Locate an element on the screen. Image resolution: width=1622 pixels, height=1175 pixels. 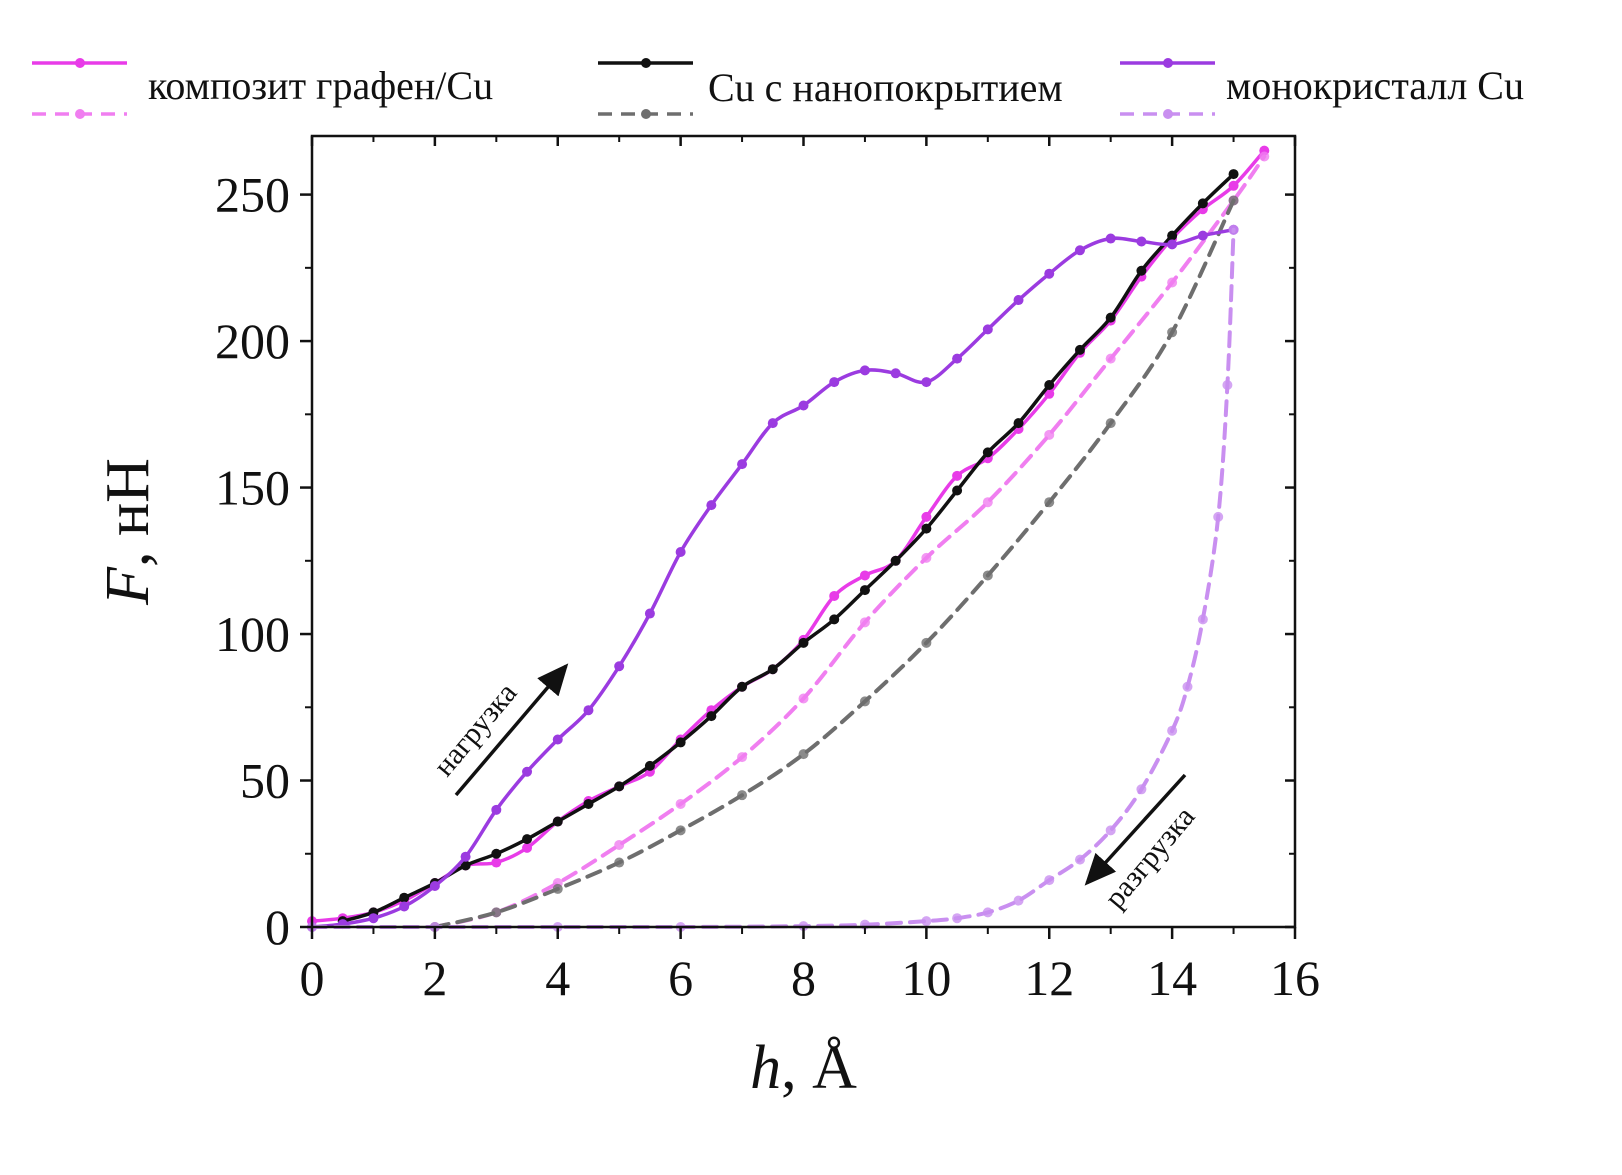
unloading-label: разгрузка is located at coordinates (1149, 857).